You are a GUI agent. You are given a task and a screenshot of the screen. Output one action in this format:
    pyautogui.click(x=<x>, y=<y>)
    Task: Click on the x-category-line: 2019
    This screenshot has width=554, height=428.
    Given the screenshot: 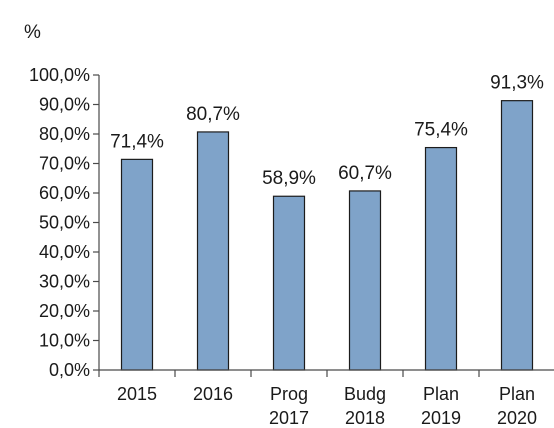 What is the action you would take?
    pyautogui.click(x=441, y=418)
    